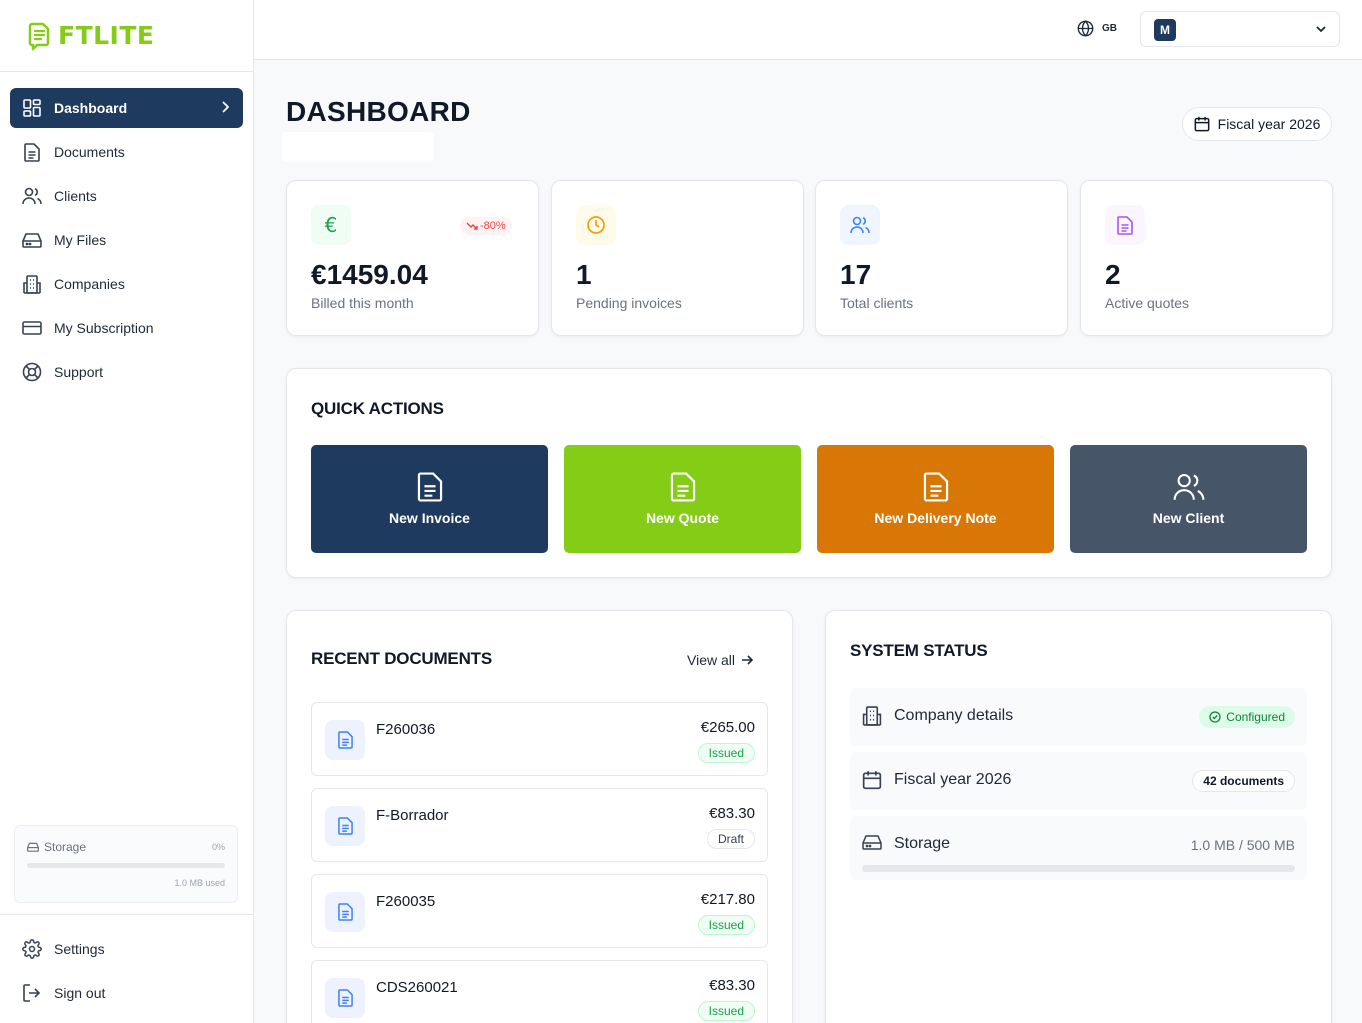  What do you see at coordinates (1078, 781) in the screenshot?
I see `status-row-fiscal-year: Fiscal year 2026 42 documents` at bounding box center [1078, 781].